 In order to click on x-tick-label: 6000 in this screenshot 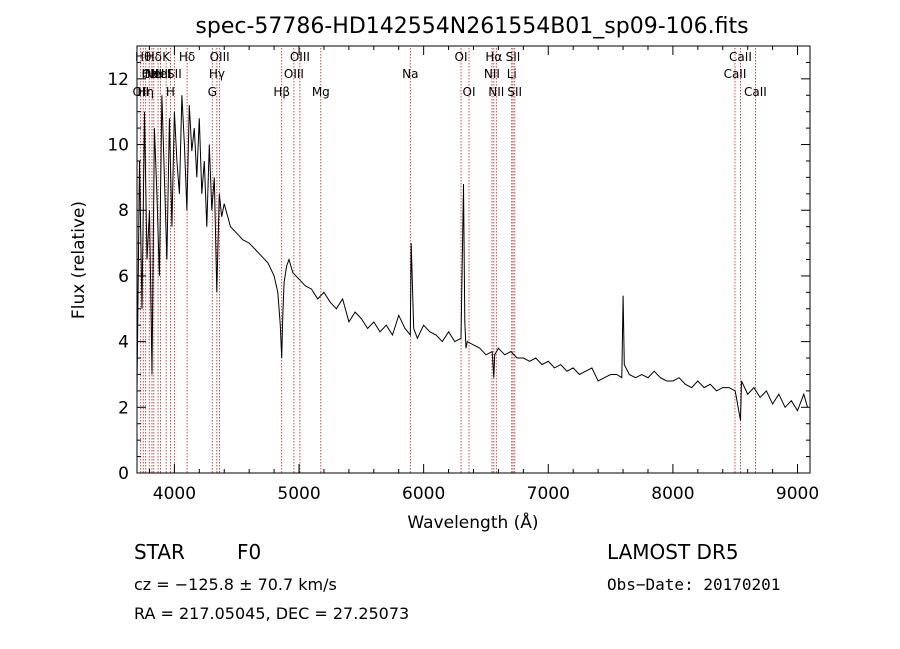, I will do `click(423, 494)`.